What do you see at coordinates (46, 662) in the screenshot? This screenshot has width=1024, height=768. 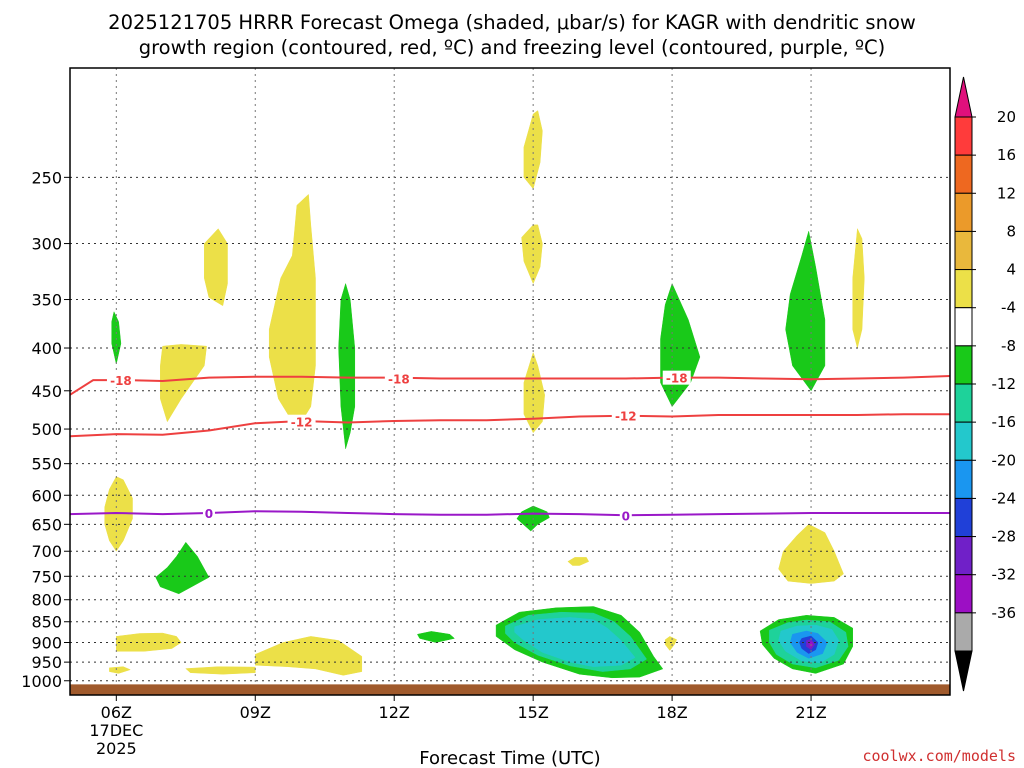 I see `y-tick-label-950: 950` at bounding box center [46, 662].